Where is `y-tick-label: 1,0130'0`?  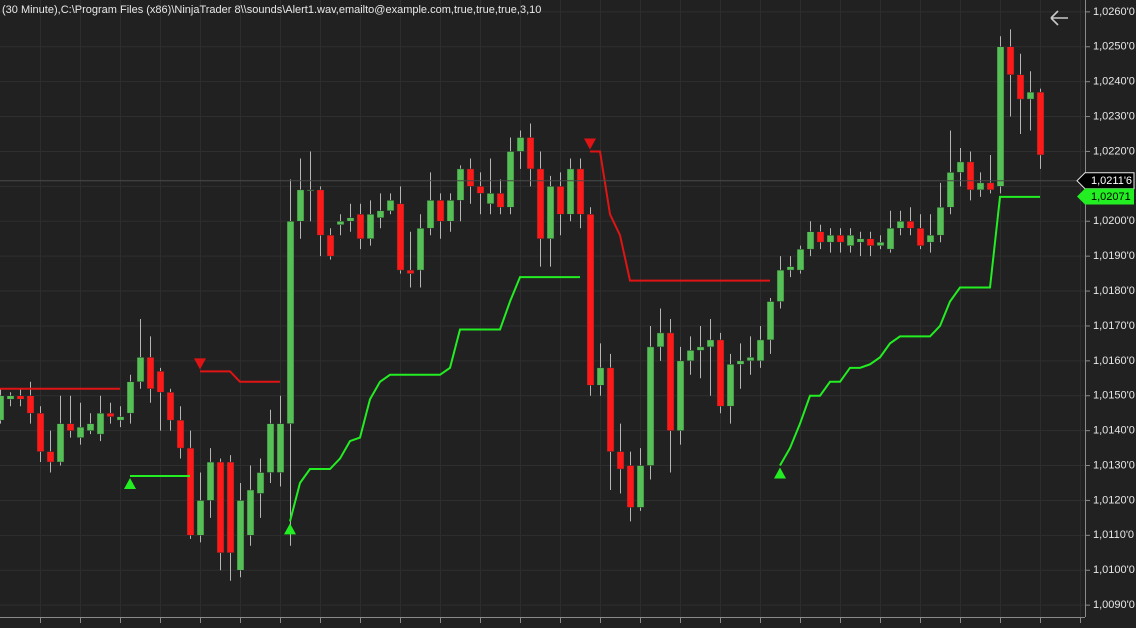
y-tick-label: 1,0130'0 is located at coordinates (1114, 465).